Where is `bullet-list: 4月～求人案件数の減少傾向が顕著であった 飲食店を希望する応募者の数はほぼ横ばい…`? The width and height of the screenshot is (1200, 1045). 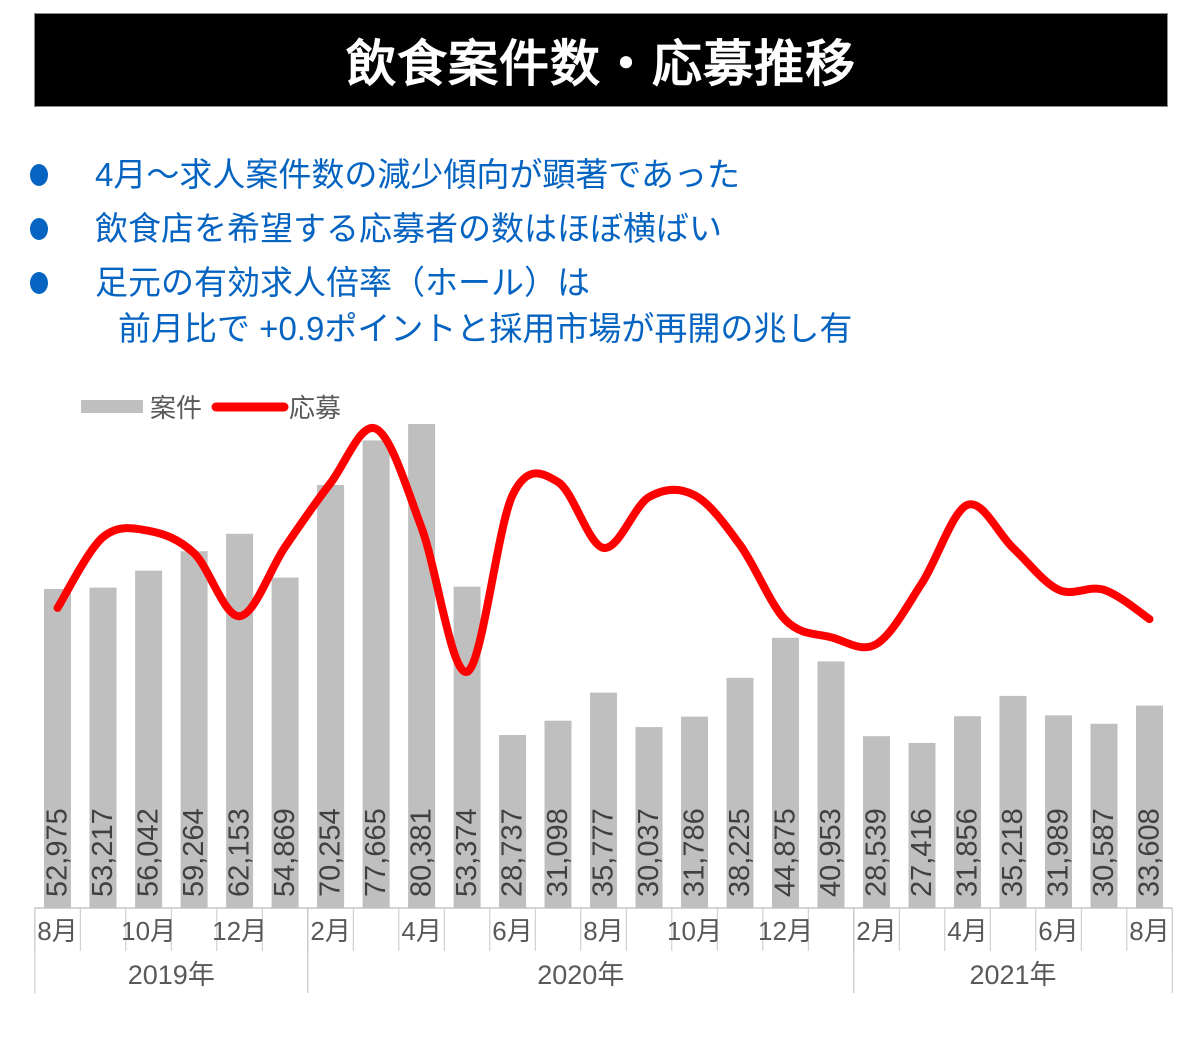
bullet-list: 4月～求人案件数の減少傾向が顕著であった 飲食店を希望する応募者の数はほぼ横ばい… is located at coordinates (441, 262).